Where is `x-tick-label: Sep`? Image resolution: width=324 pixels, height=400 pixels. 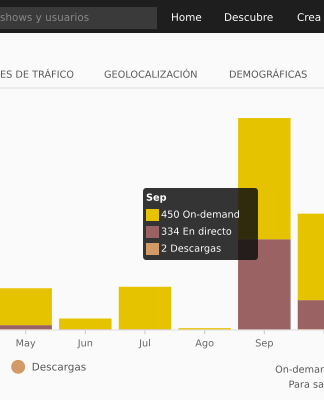
x-tick-label: Sep is located at coordinates (264, 343).